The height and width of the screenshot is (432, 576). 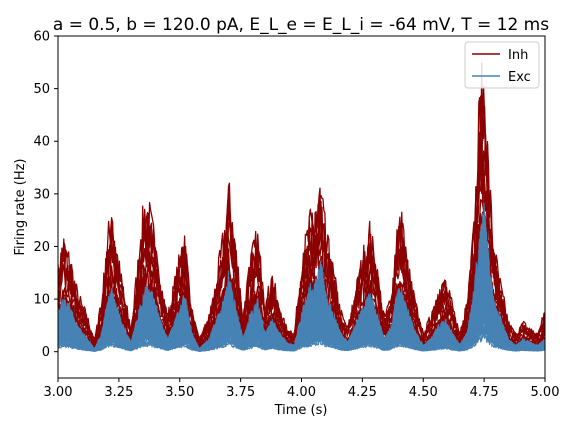 I want to click on x-tick-label: 4.25, so click(x=362, y=392).